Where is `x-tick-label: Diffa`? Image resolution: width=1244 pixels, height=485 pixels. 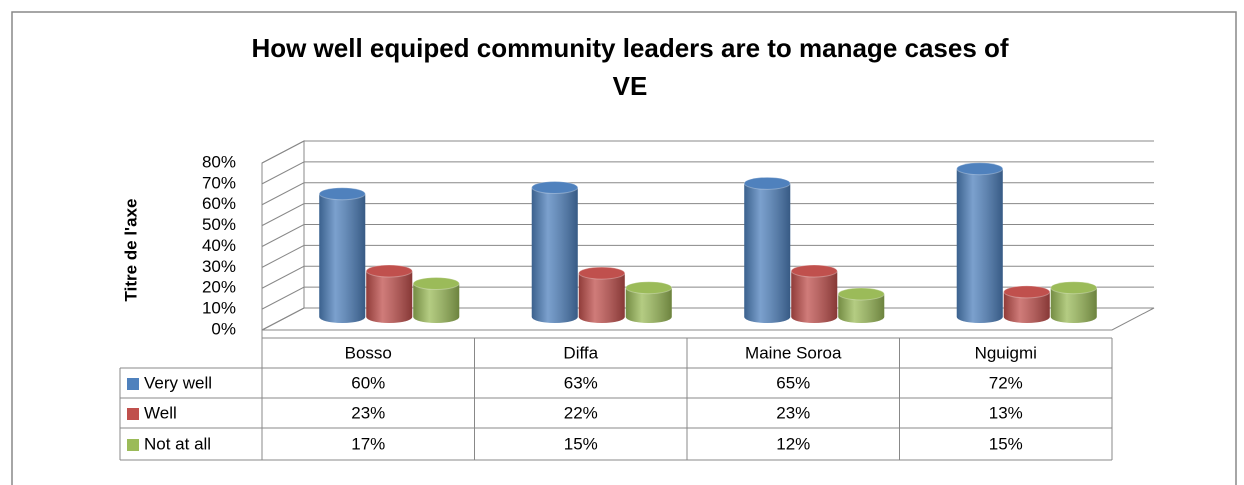
x-tick-label: Diffa is located at coordinates (580, 352).